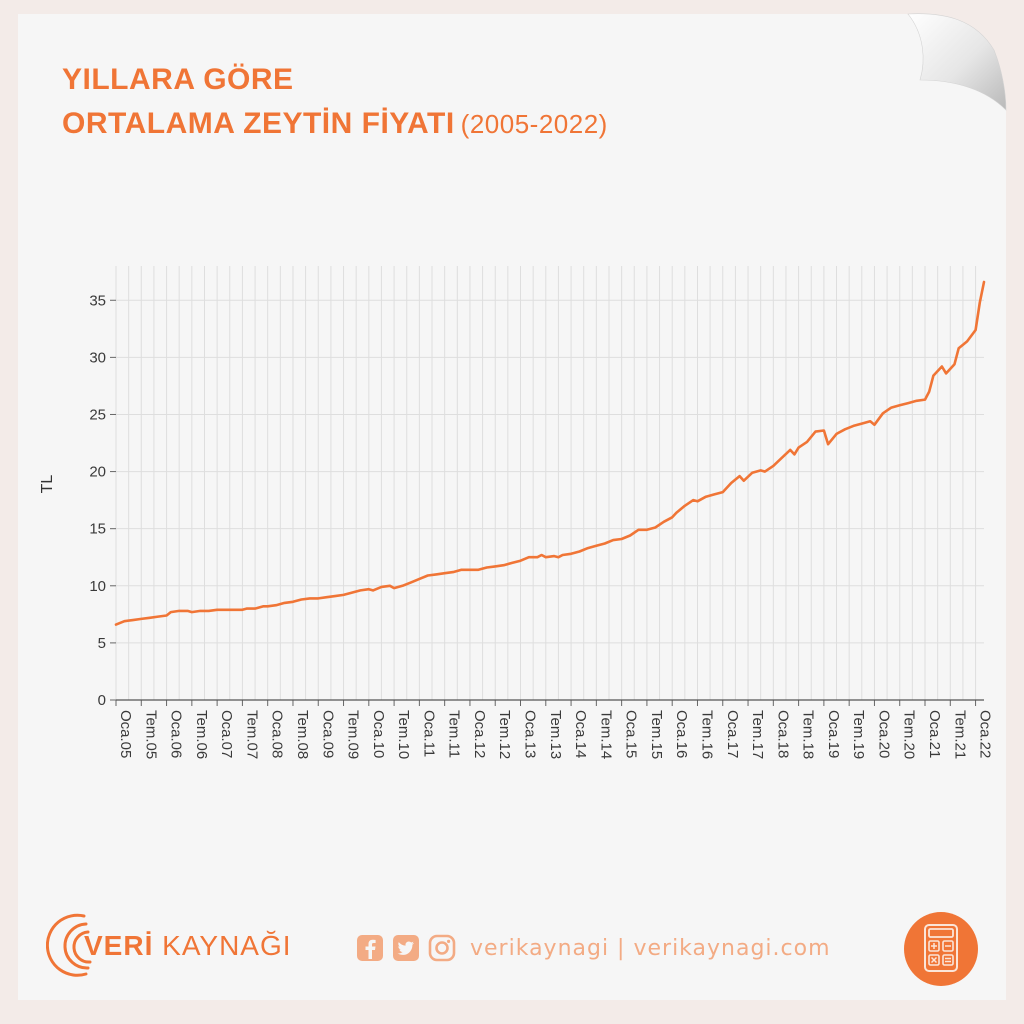 This screenshot has height=1024, width=1024. What do you see at coordinates (97, 300) in the screenshot?
I see `y-tick-label: 35` at bounding box center [97, 300].